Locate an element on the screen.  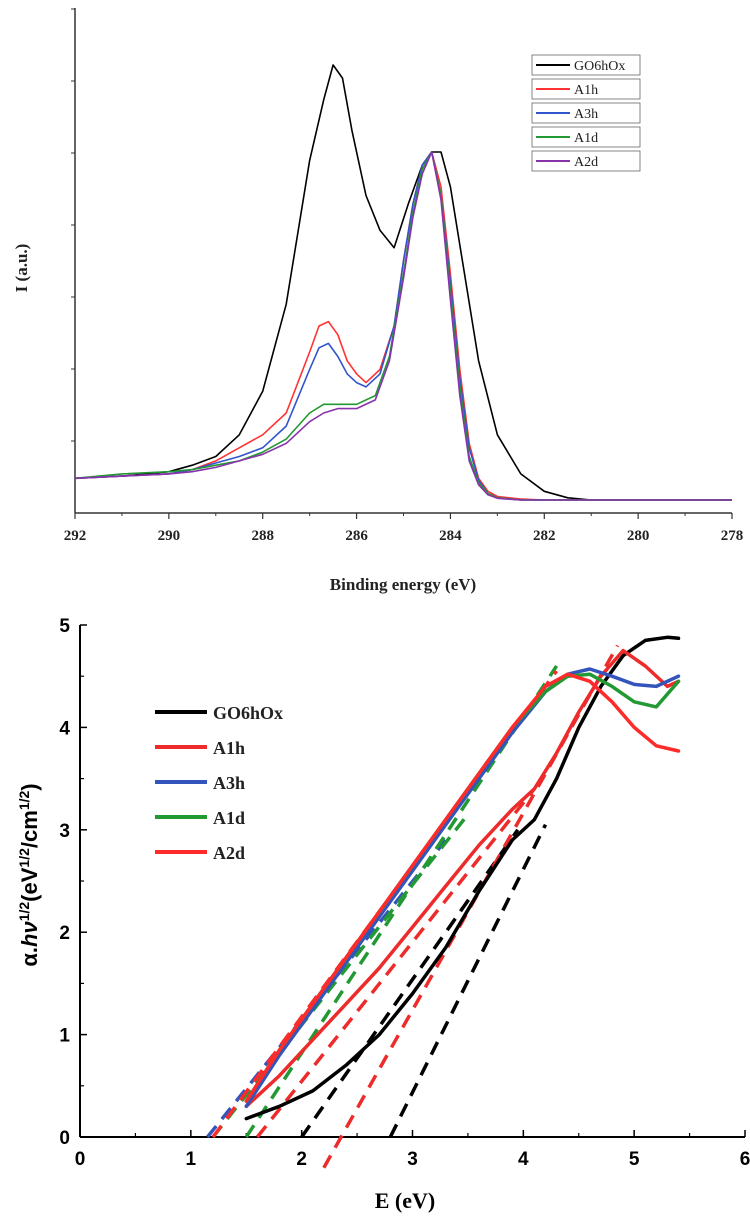
xps-legend-label: A3h is located at coordinates (586, 114).